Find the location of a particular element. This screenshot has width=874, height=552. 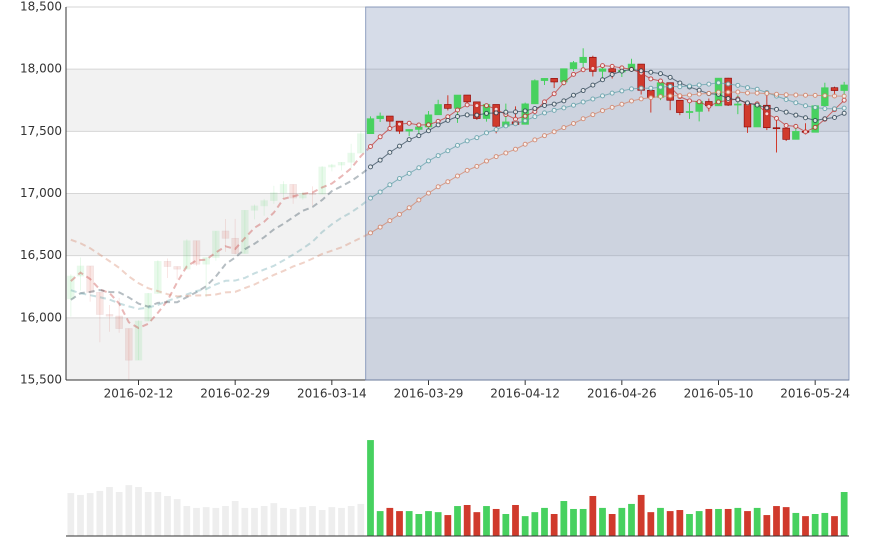

y-tick-label: 15,500 is located at coordinates (41, 380).